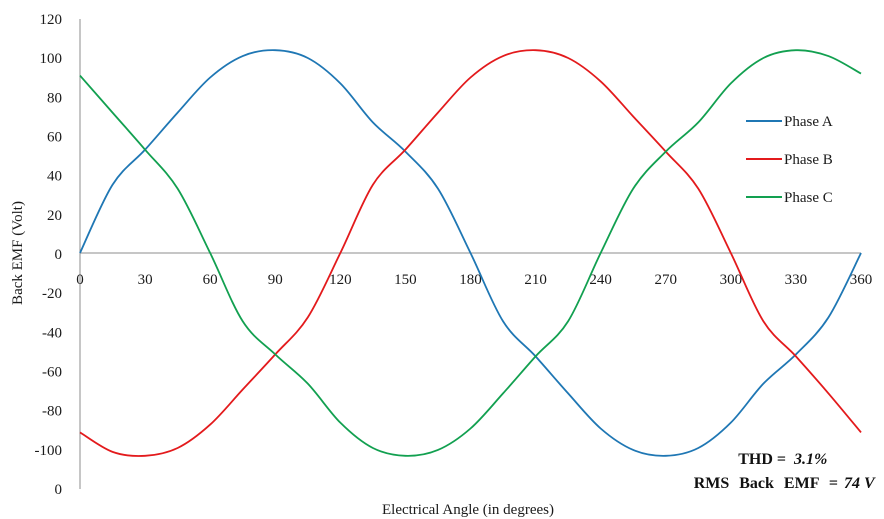 This screenshot has height=519, width=884. I want to click on y-tick-label: -80, so click(52, 412).